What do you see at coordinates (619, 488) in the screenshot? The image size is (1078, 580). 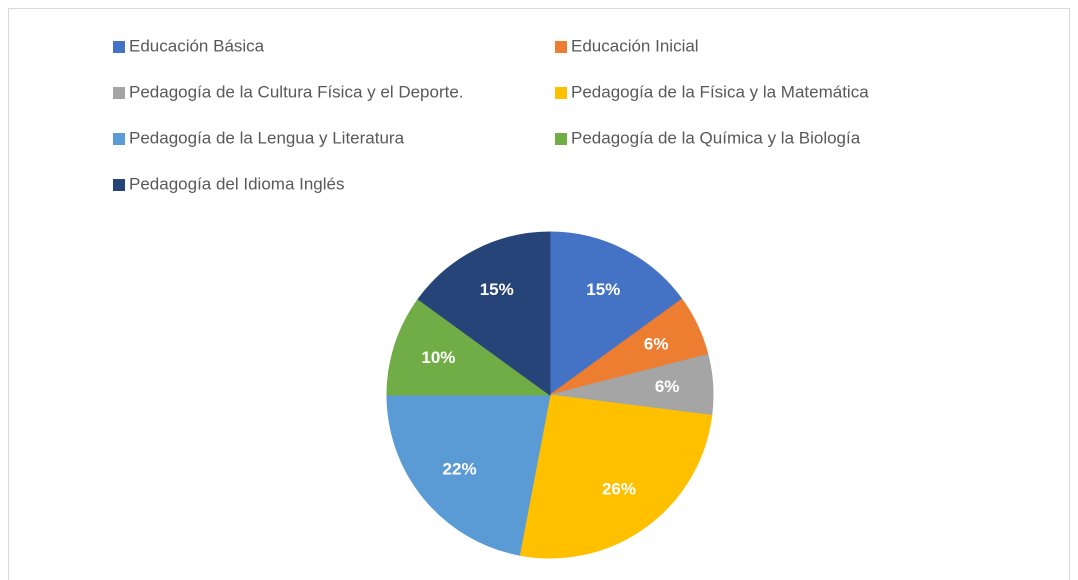 I see `data-label: 26%` at bounding box center [619, 488].